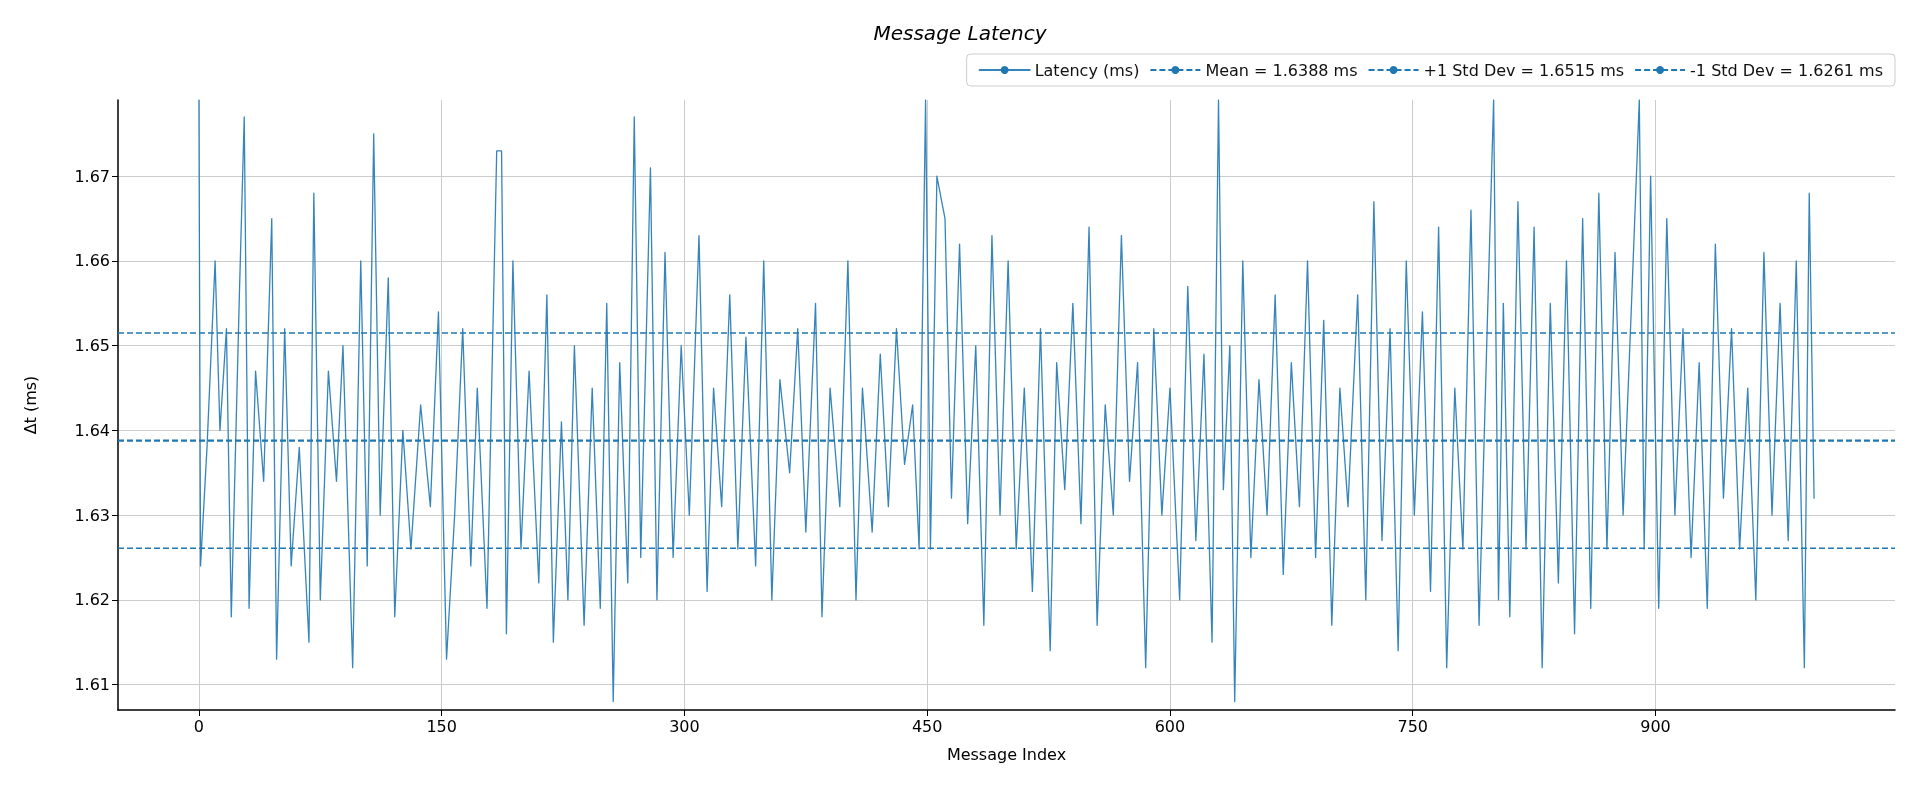  I want to click on y-axis-title: Δt (ms), so click(30, 405).